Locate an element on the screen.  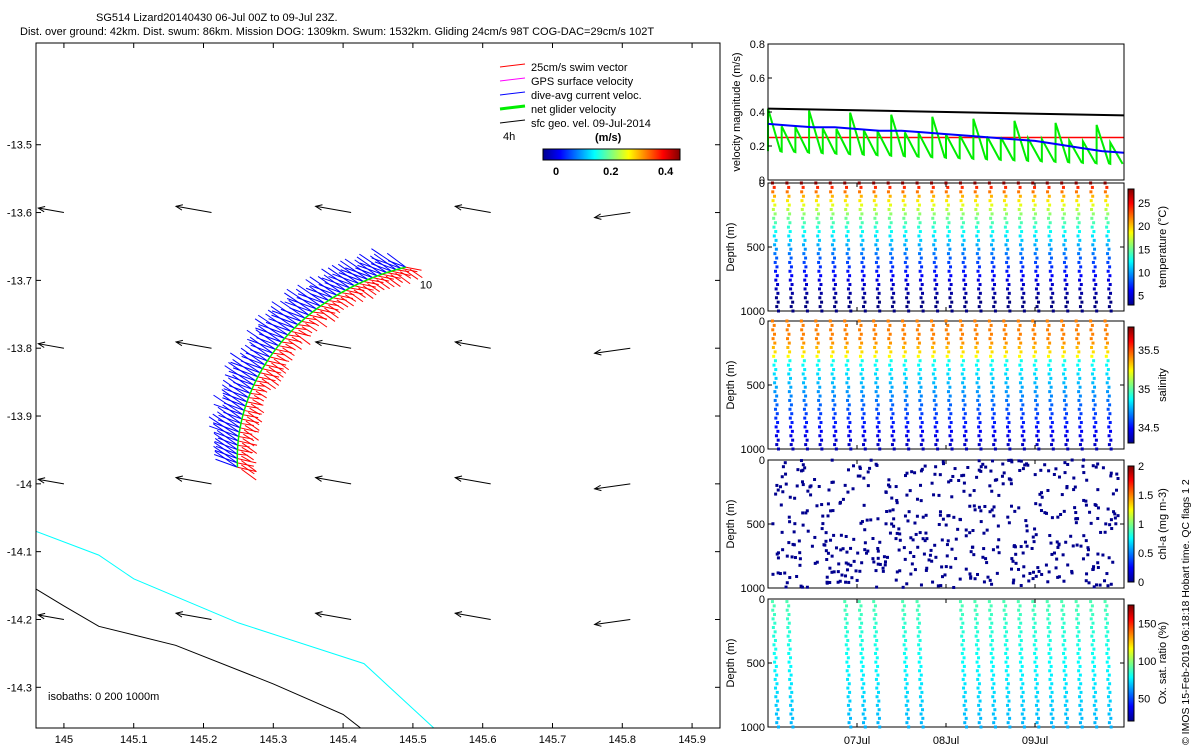
y-tick-label: 500 is located at coordinates (756, 386).